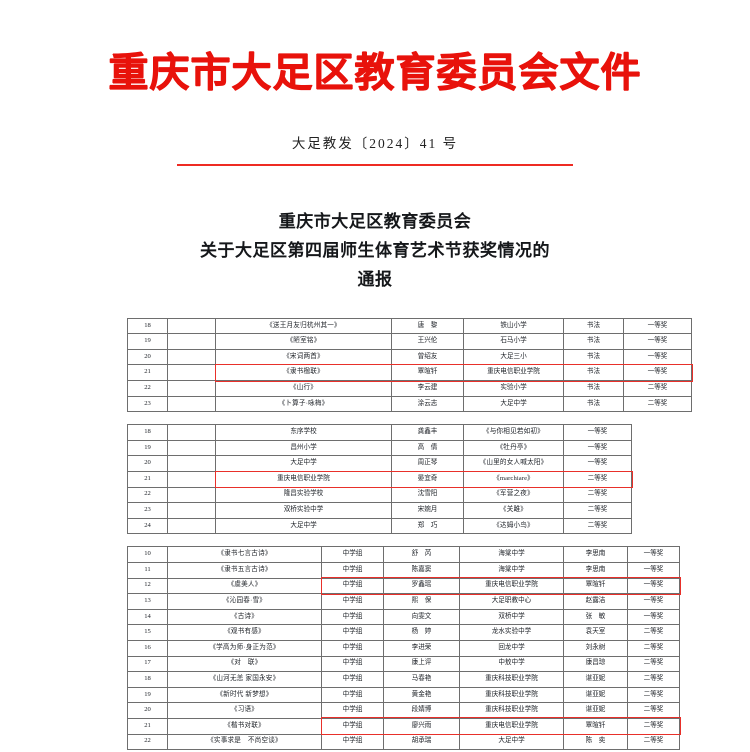  Describe the element at coordinates (511, 601) in the screenshot. I see `cell-单位: 大足职教中心` at that location.